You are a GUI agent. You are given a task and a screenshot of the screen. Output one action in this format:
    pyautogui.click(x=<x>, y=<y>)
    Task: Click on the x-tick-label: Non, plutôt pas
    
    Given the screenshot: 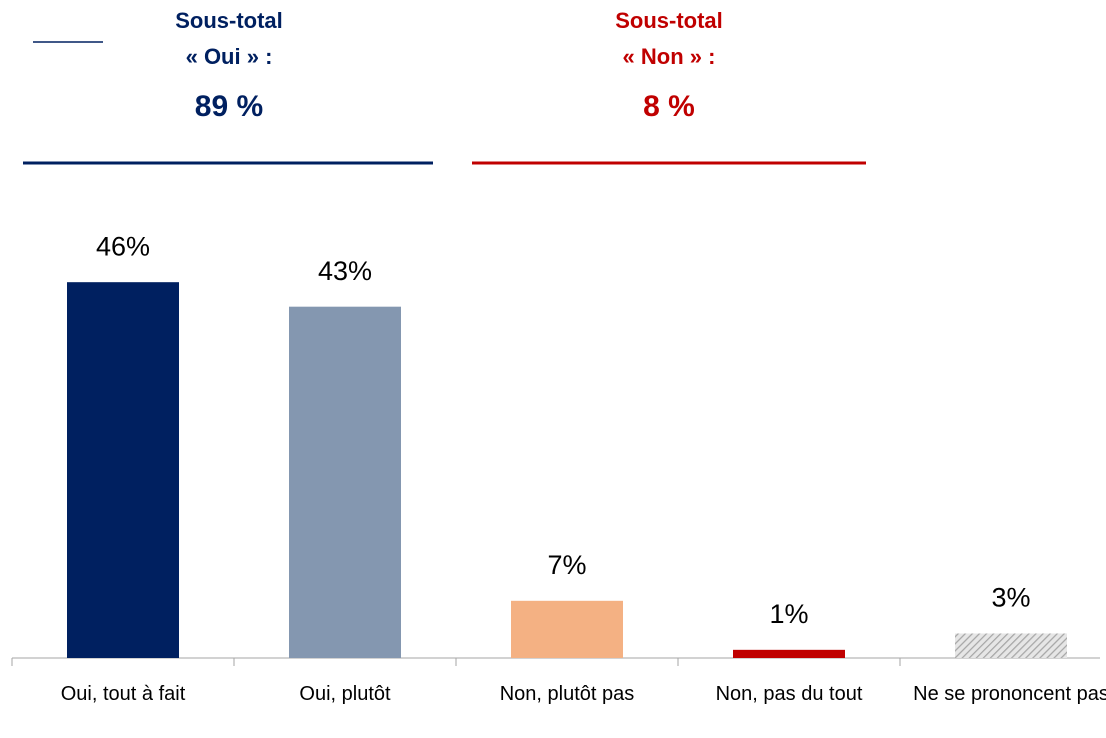 What is the action you would take?
    pyautogui.click(x=567, y=694)
    